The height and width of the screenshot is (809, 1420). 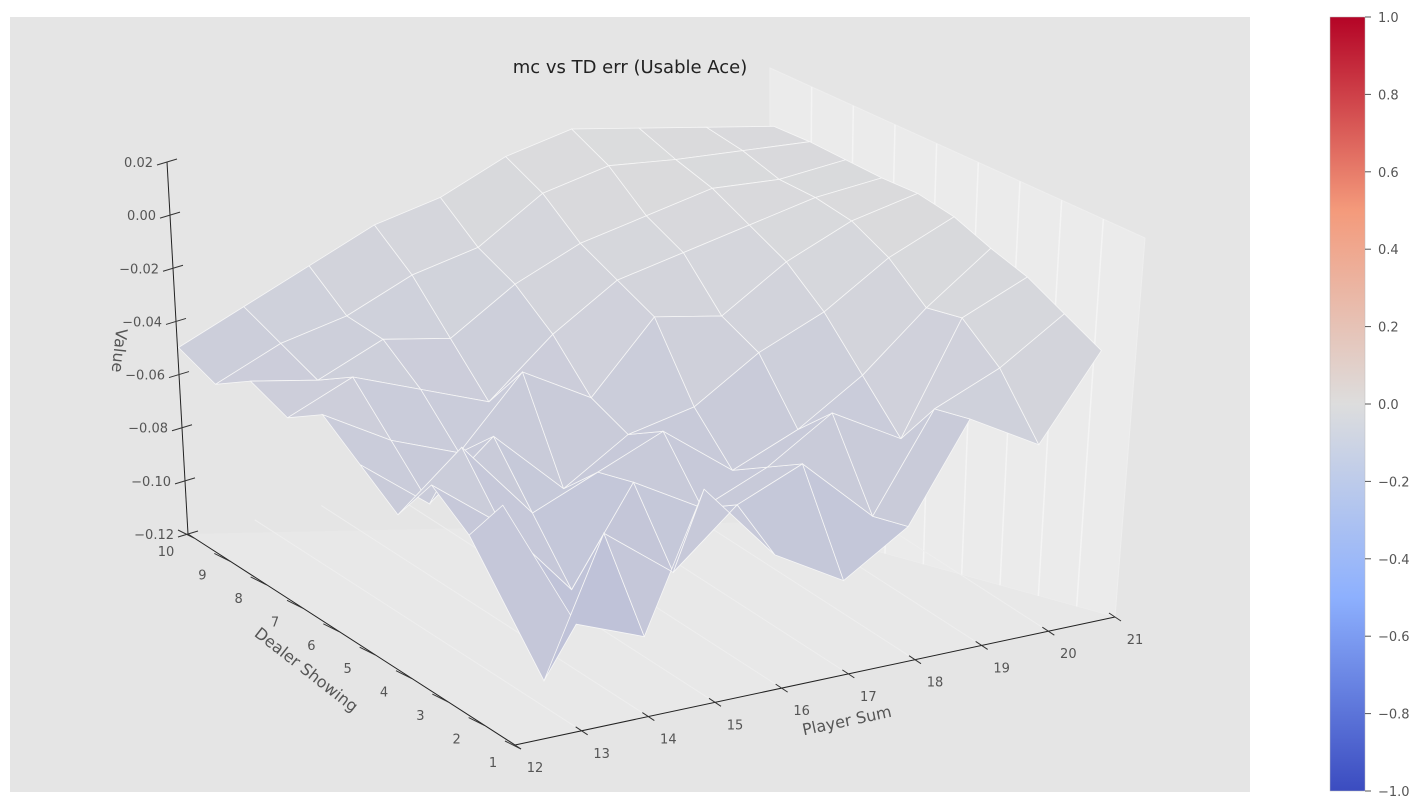 What do you see at coordinates (145, 376) in the screenshot?
I see `z-tick-label: −0.06` at bounding box center [145, 376].